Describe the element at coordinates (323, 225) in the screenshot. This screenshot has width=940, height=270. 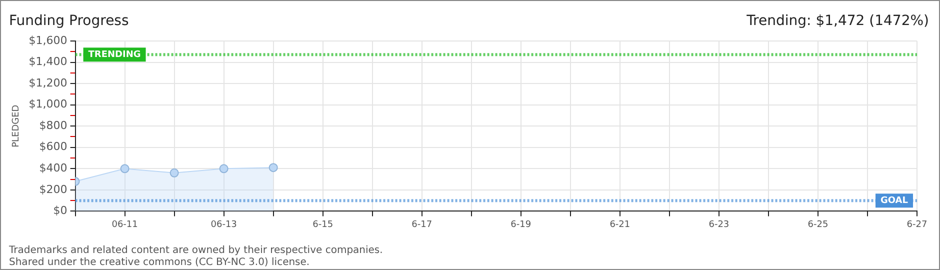
I see `x-tick-label: 6-15` at that location.